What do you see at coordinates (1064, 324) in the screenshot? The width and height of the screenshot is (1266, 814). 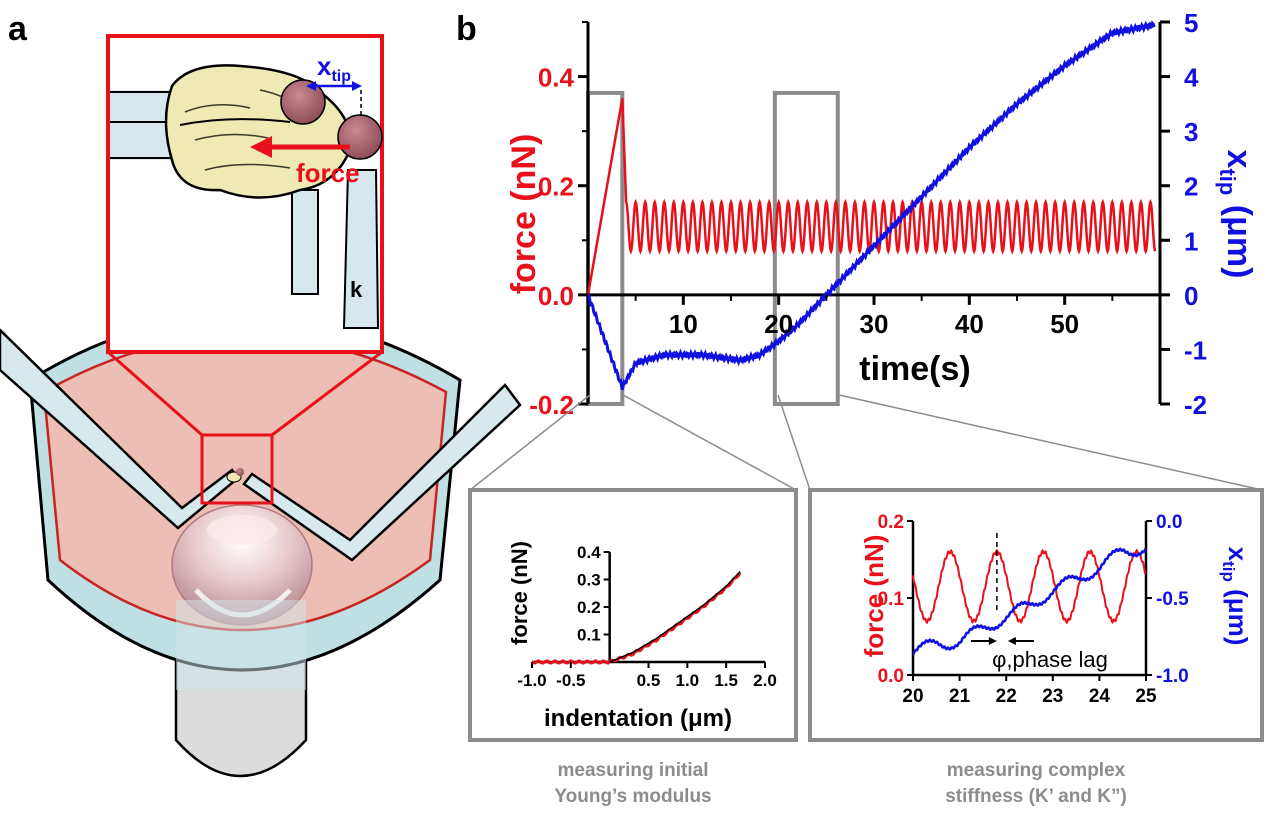 I see `main-x-tick-label: 50` at bounding box center [1064, 324].